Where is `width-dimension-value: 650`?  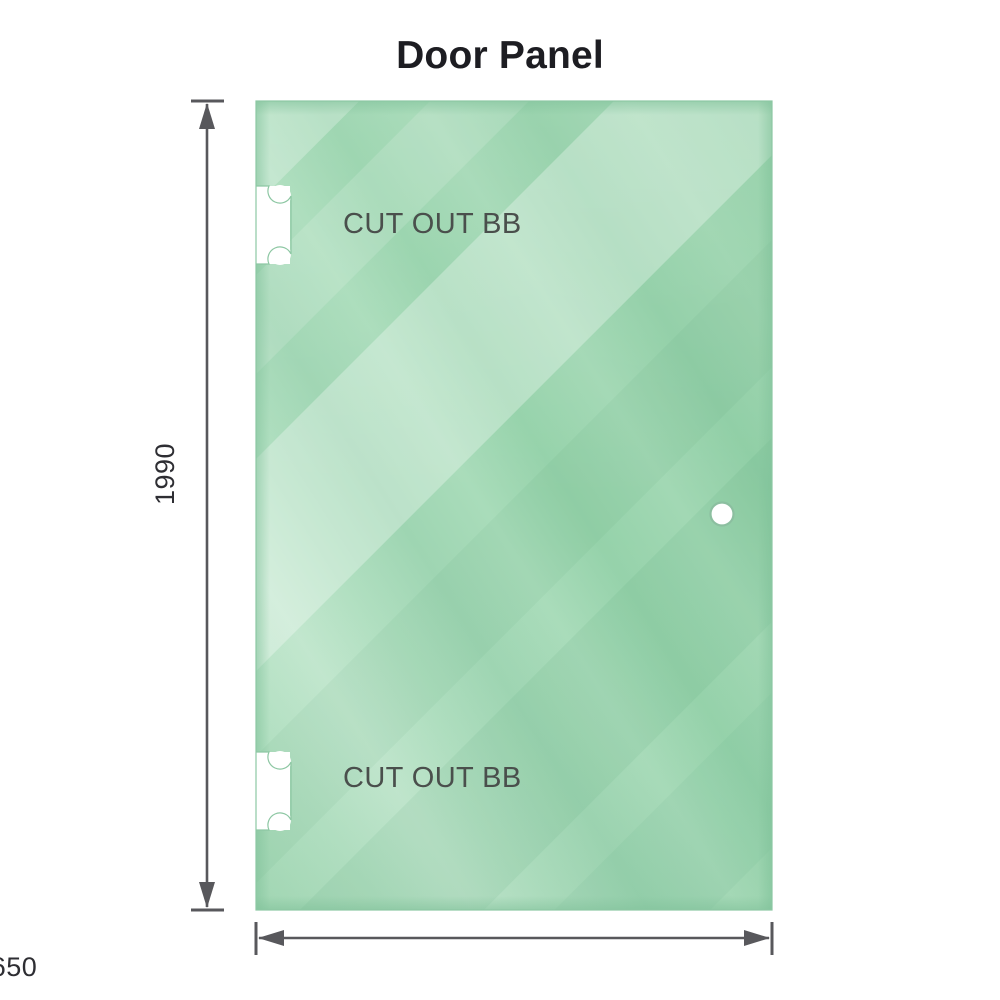 width-dimension-value: 650 is located at coordinates (19, 967).